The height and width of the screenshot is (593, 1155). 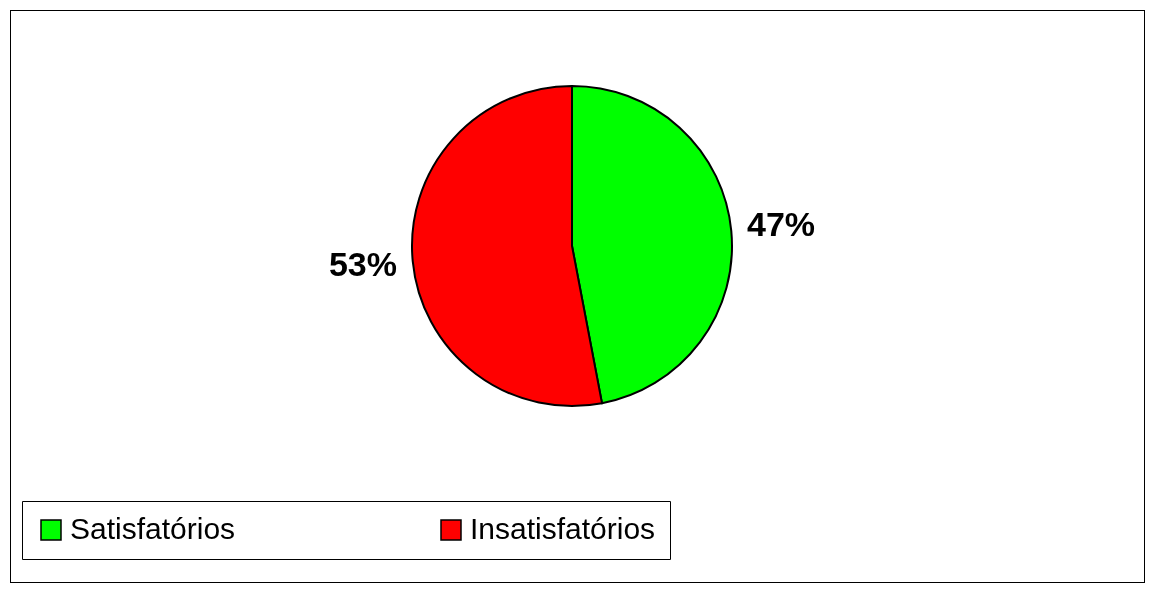 I want to click on data-label: 47%, so click(x=781, y=224).